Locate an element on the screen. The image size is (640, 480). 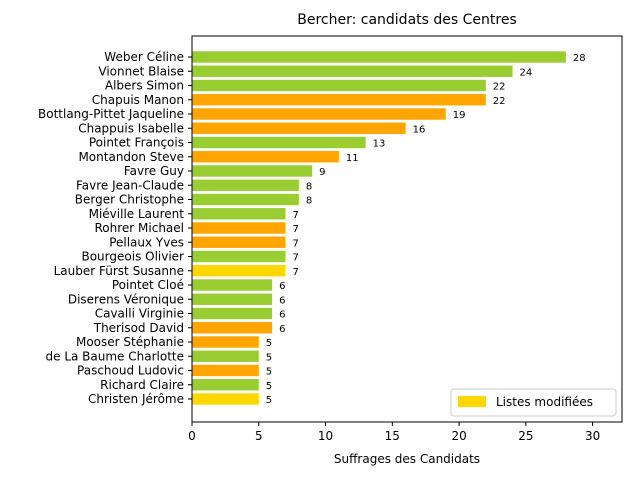
value-label-22: 5 is located at coordinates (269, 372).